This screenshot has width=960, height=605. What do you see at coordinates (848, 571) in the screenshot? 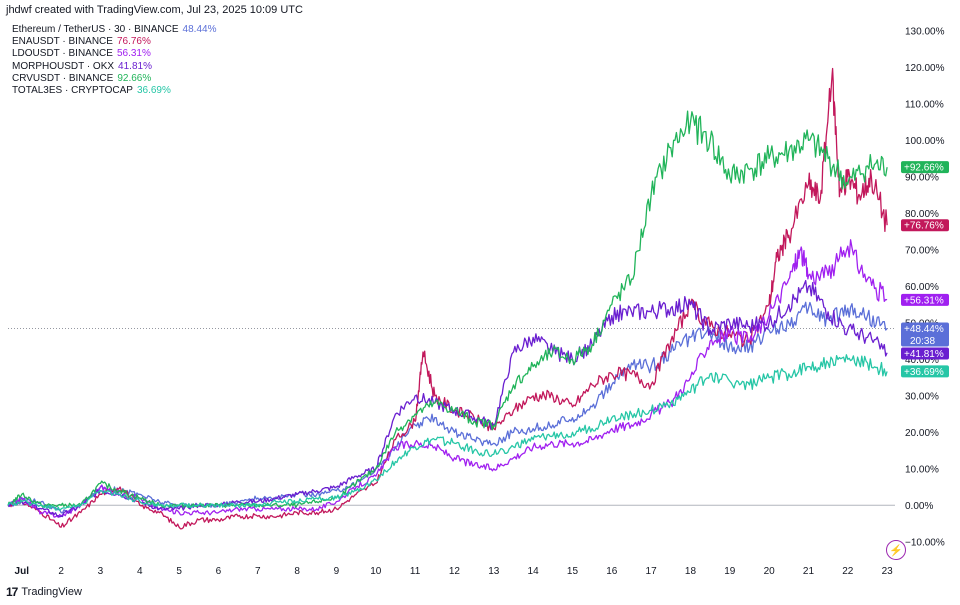
I see `x-tick-label: 22` at bounding box center [848, 571].